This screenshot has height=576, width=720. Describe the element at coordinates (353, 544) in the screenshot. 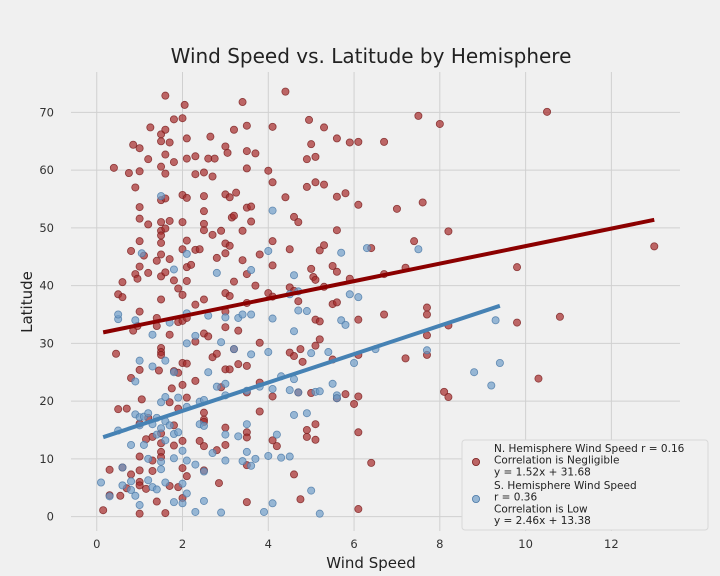

I see `x-tick-label: 6` at that location.